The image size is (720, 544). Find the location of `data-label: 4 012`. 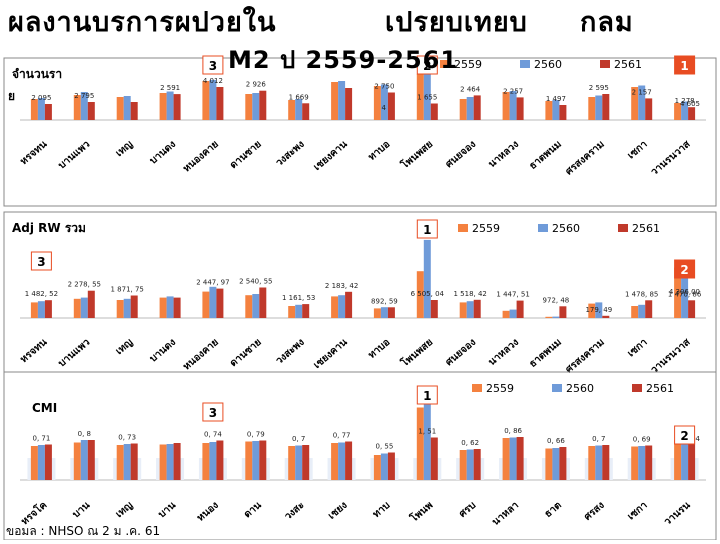

data-label: 4 012 is located at coordinates (213, 81).